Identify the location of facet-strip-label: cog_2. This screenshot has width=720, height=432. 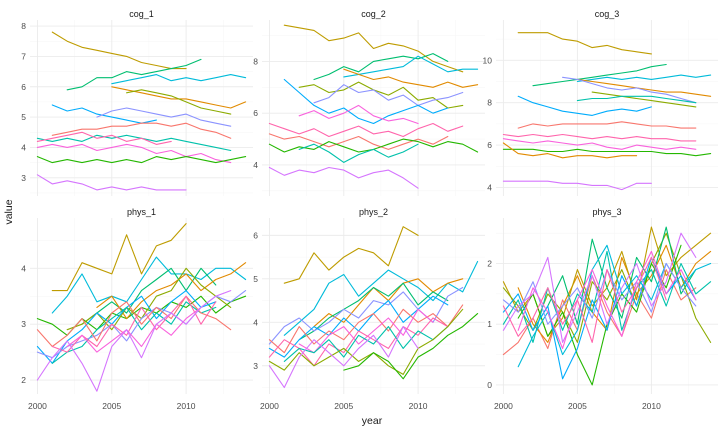
(373, 14).